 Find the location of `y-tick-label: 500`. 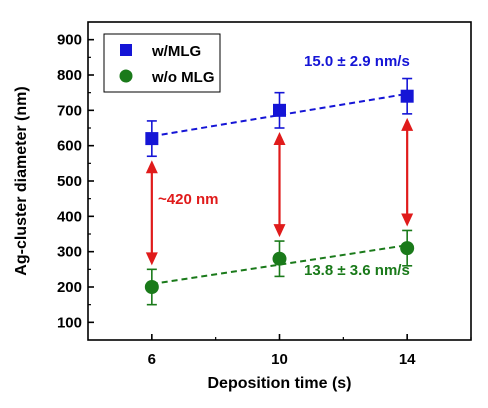

y-tick-label: 500 is located at coordinates (69, 181).